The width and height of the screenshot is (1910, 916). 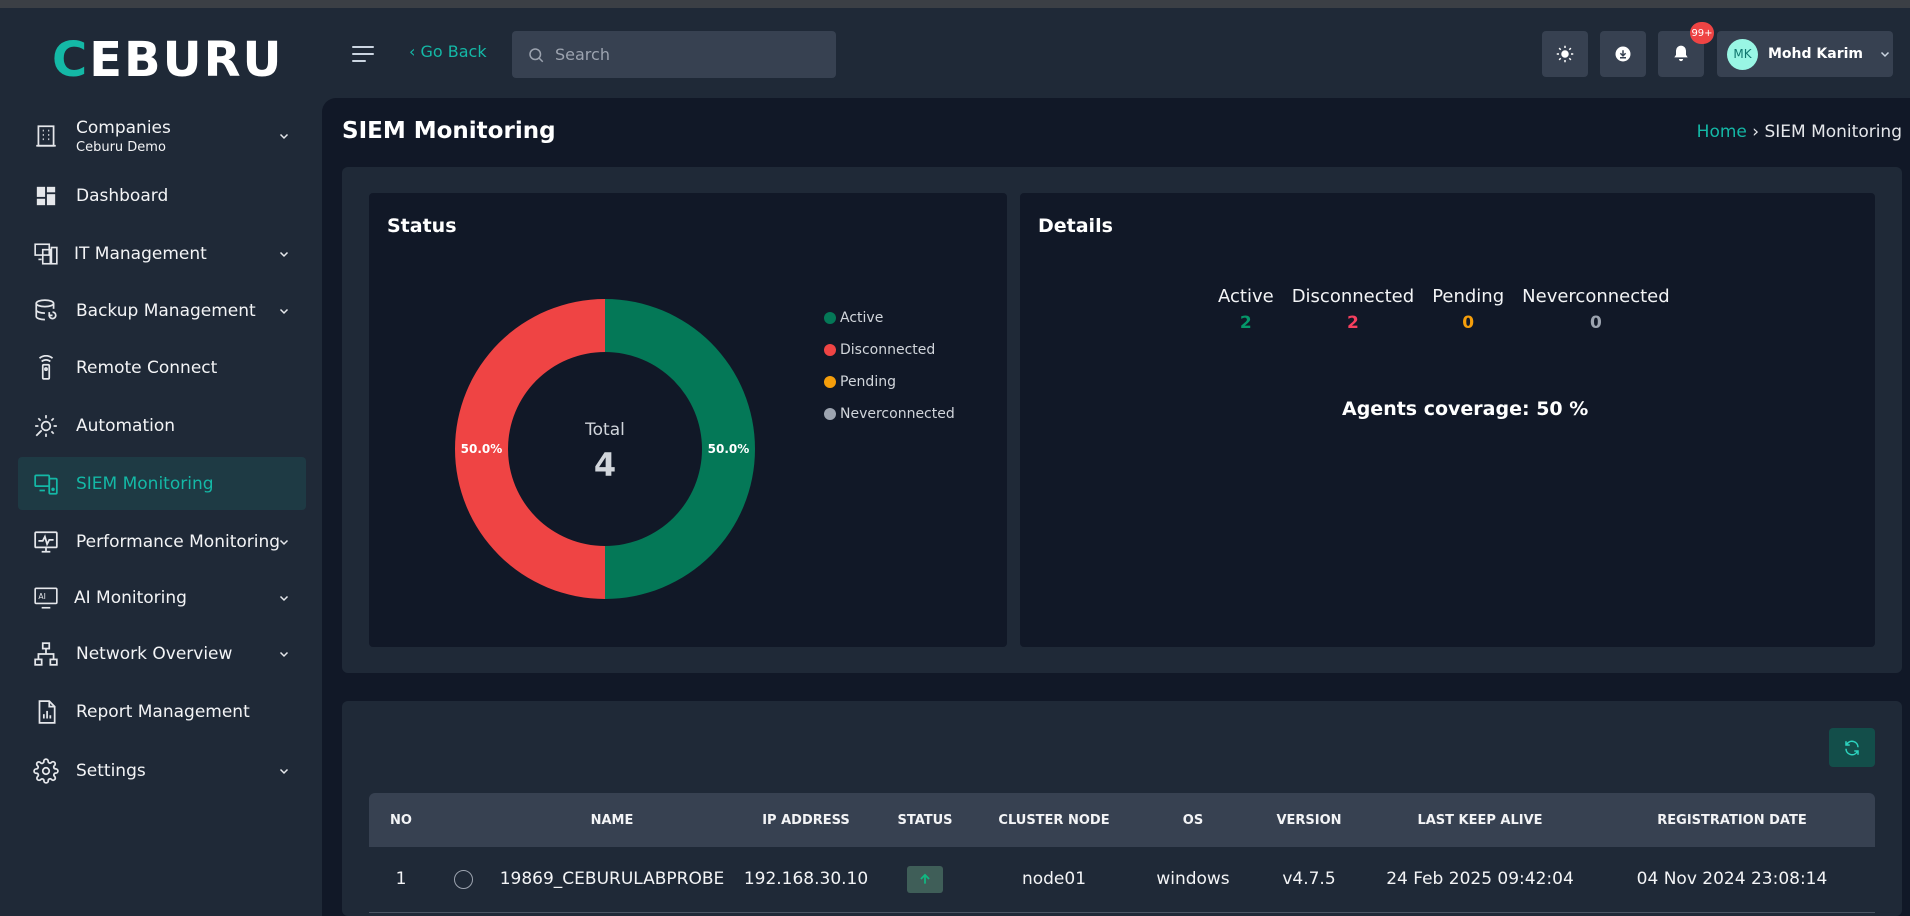 I want to click on card-title: Status, so click(x=422, y=226).